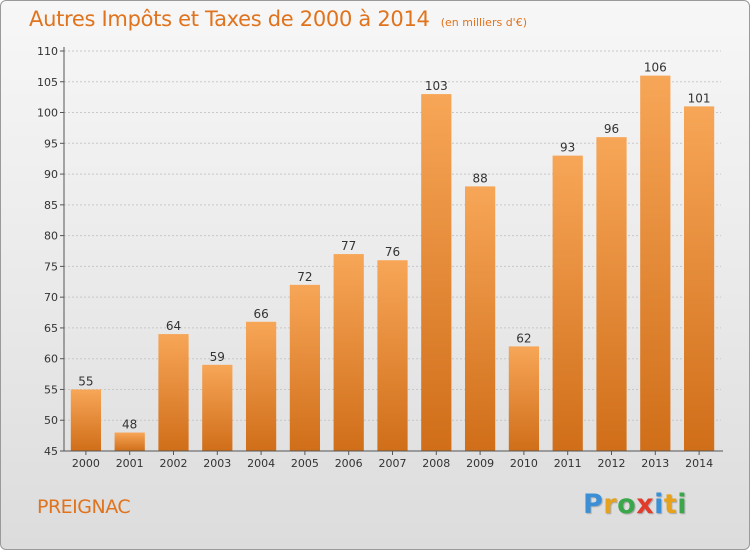  Describe the element at coordinates (51, 205) in the screenshot. I see `y-tick-label: 85` at that location.